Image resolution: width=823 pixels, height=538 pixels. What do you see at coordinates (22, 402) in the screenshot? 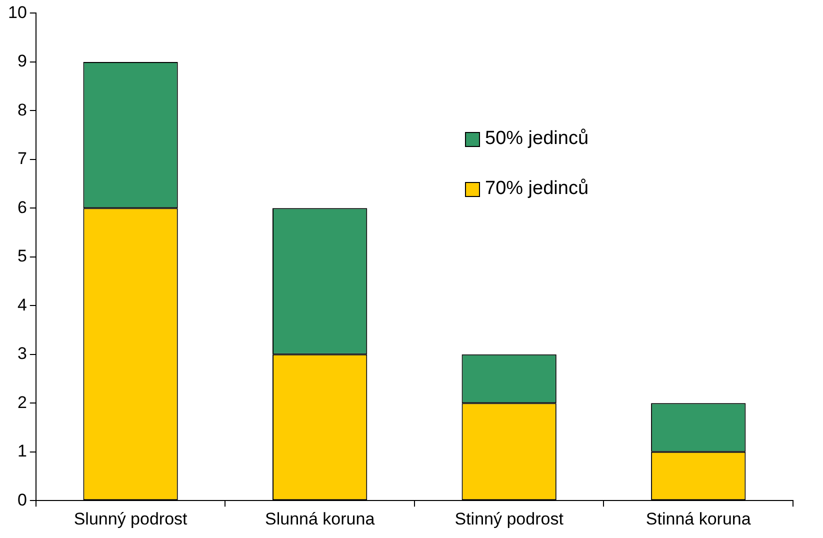
I see `y-tick-label: 2` at bounding box center [22, 402].